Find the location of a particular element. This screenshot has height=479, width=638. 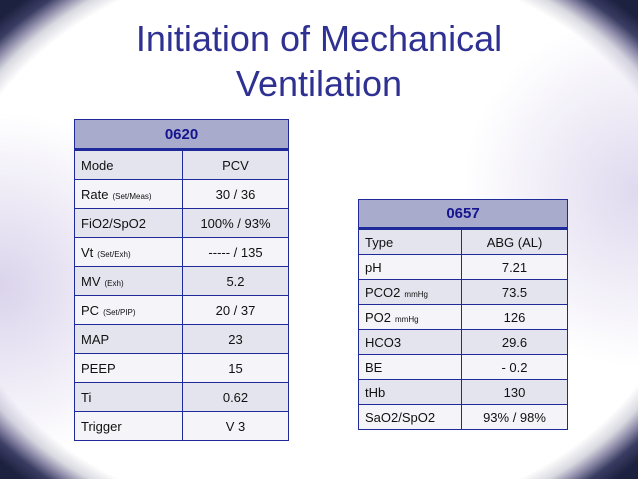

table-row: FiO2/SpO2 100% / 93% is located at coordinates (181, 223).